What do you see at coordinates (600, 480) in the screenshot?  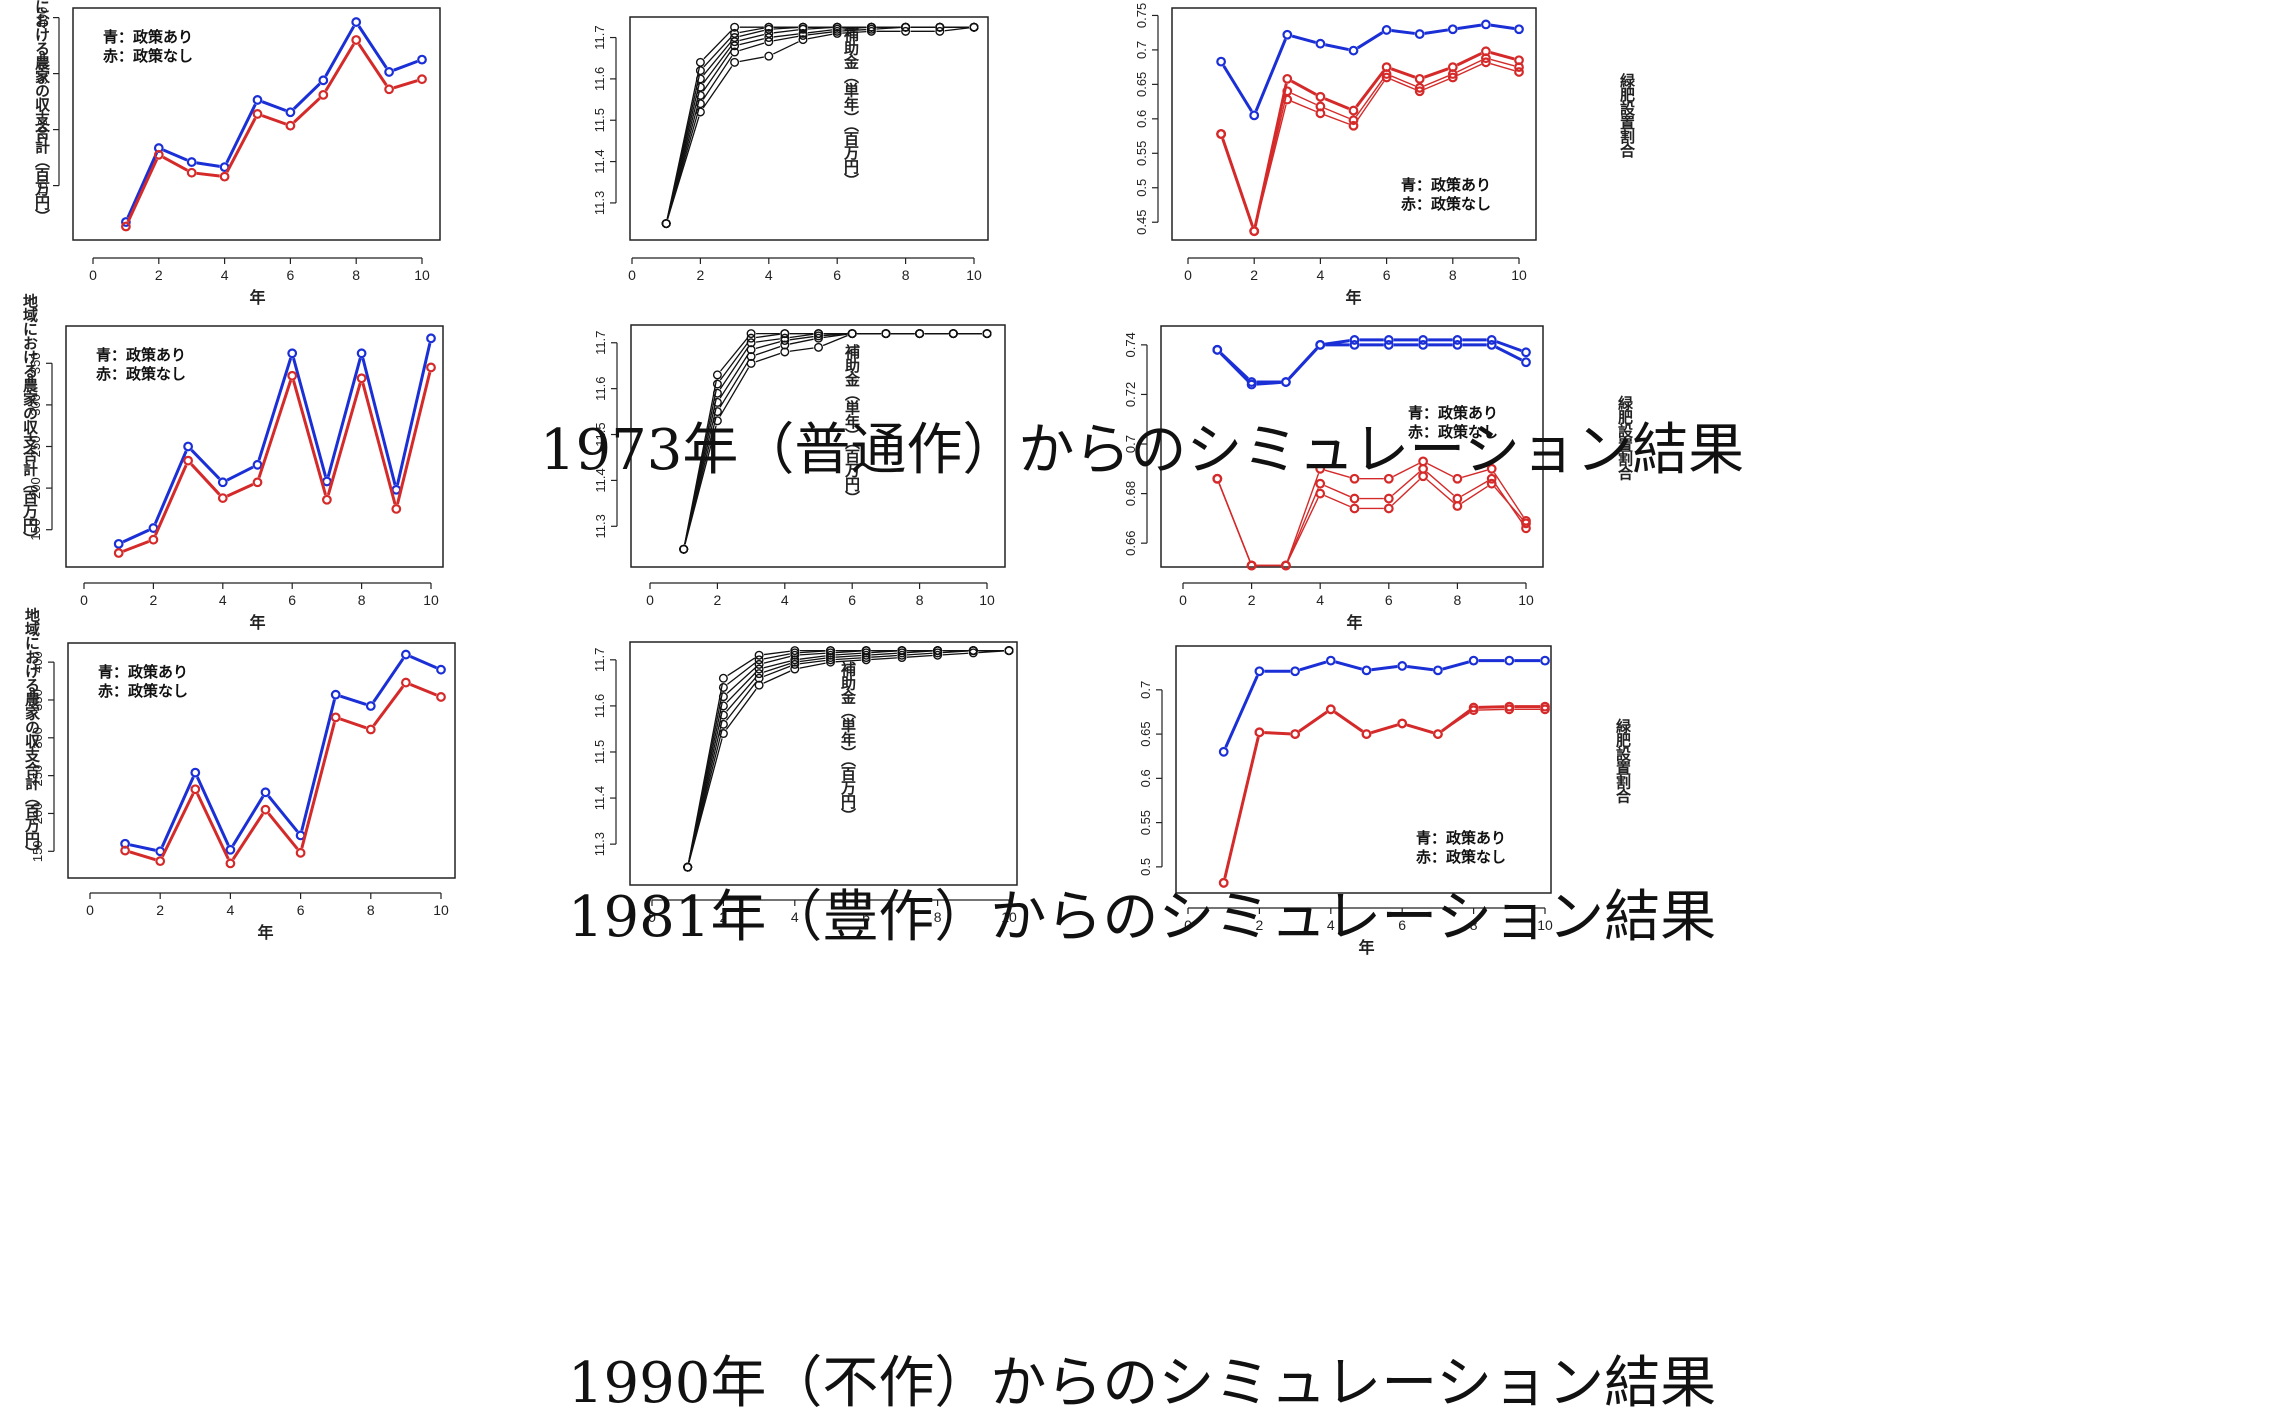 I see `y-tick-label: 11.4` at bounding box center [600, 480].